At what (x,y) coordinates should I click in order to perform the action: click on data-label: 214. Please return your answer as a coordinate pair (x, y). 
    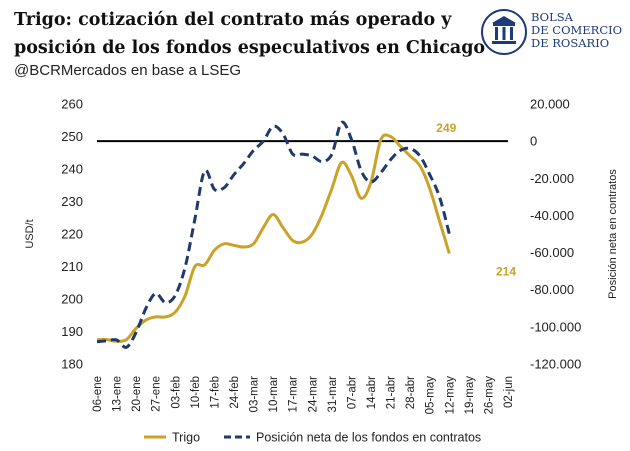
    Looking at the image, I should click on (506, 272).